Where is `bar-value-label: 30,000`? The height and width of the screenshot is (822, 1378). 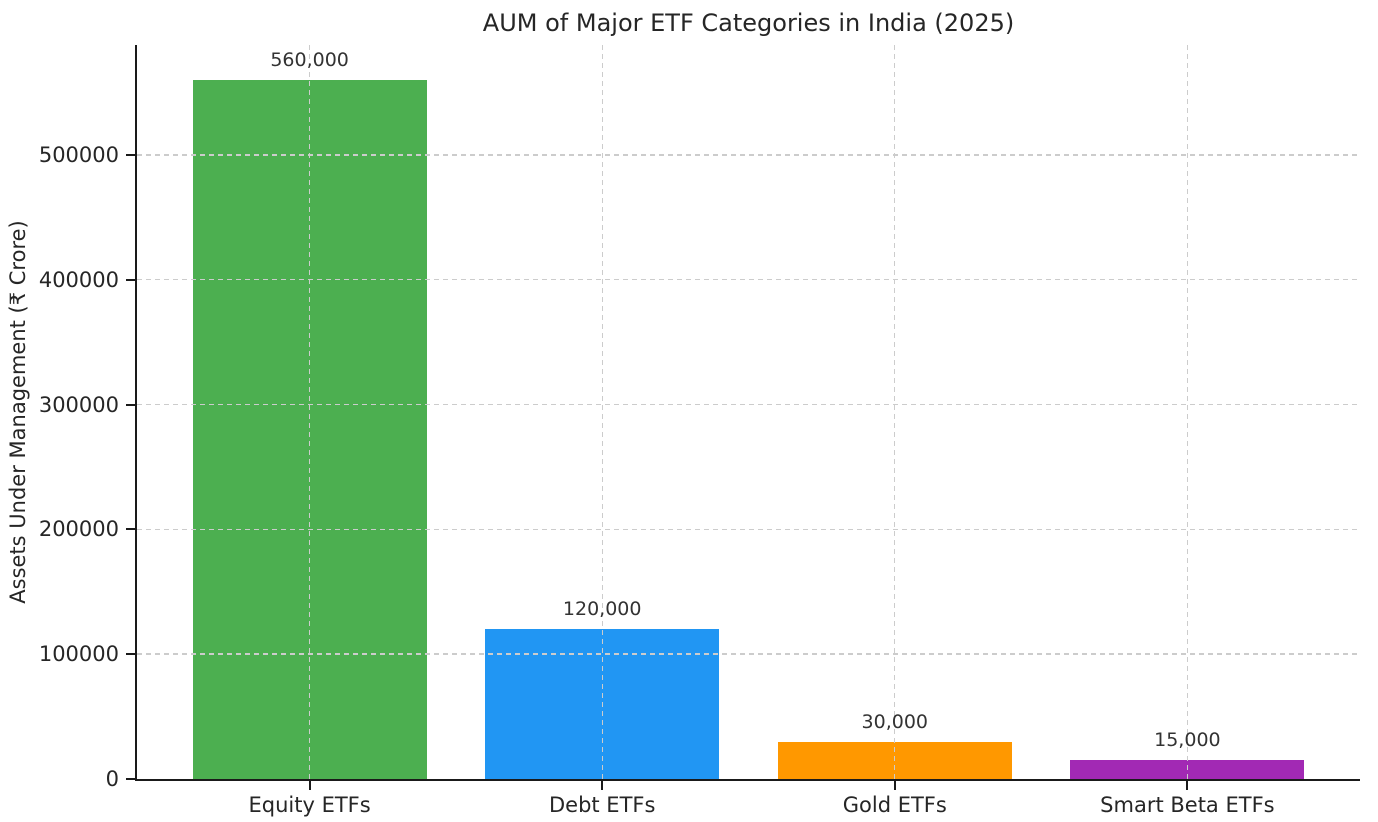
bar-value-label: 30,000 is located at coordinates (895, 721).